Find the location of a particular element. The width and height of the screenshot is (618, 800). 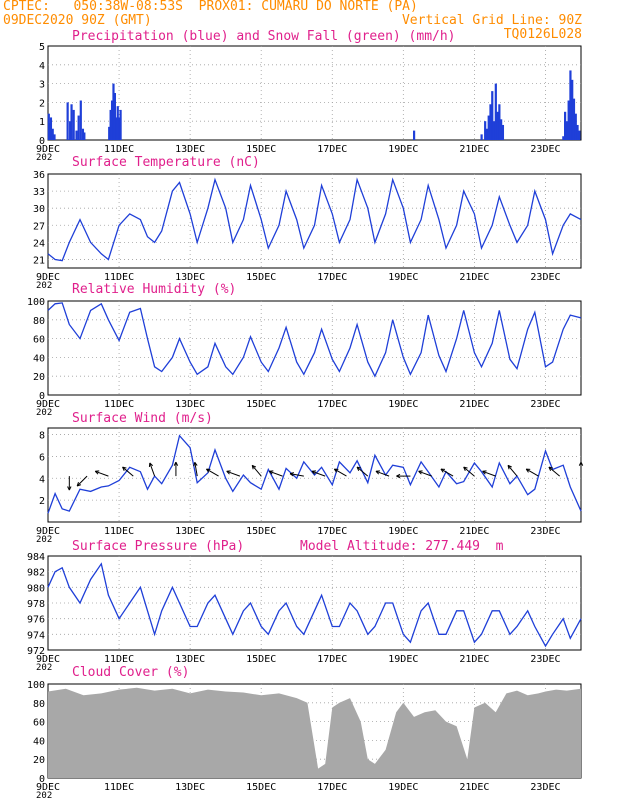

pres-frame is located at coordinates (314, 603).